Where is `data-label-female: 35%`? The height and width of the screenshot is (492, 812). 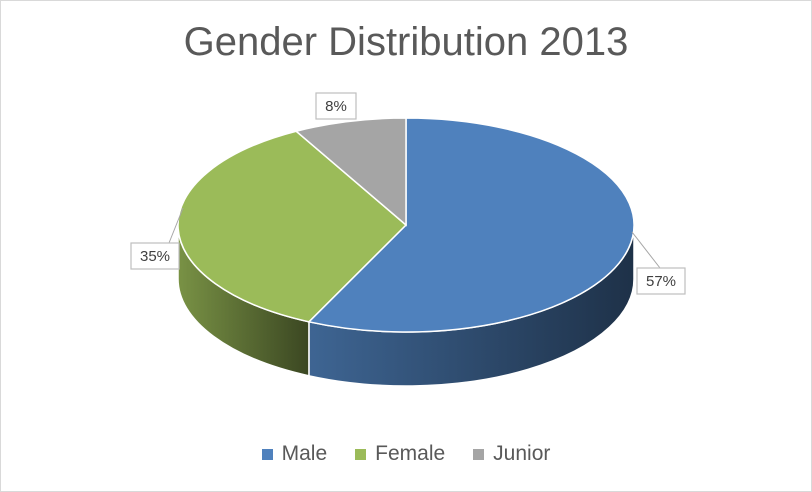 data-label-female: 35% is located at coordinates (155, 256).